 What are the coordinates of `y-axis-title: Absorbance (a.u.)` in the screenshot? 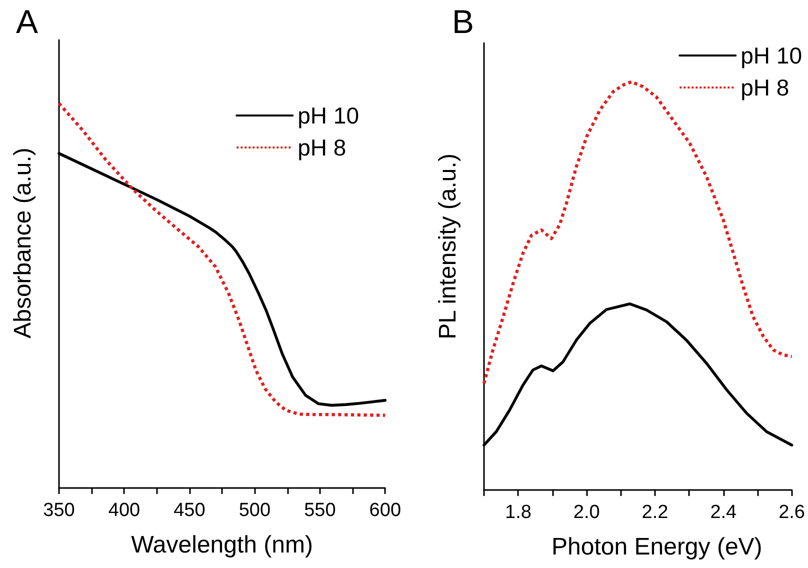 It's located at (23, 243).